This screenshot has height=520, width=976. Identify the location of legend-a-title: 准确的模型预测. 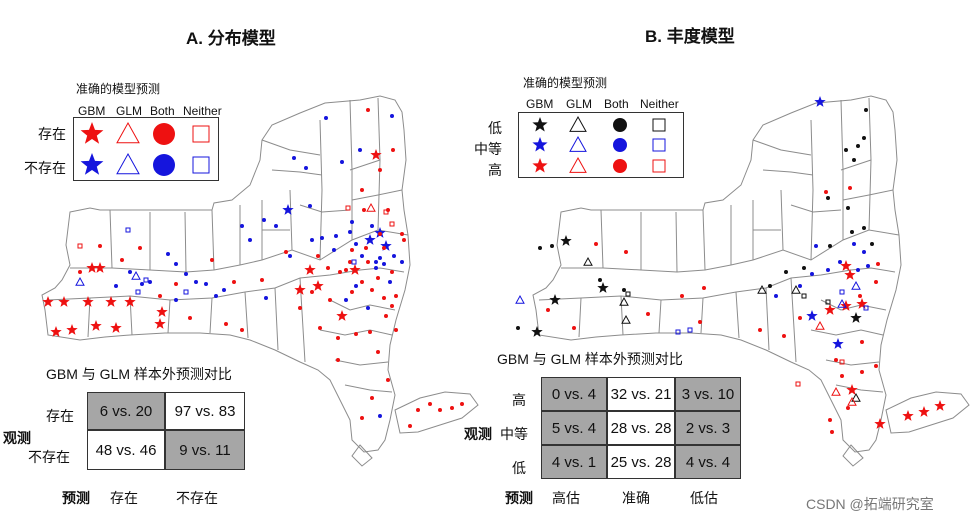
(118, 89).